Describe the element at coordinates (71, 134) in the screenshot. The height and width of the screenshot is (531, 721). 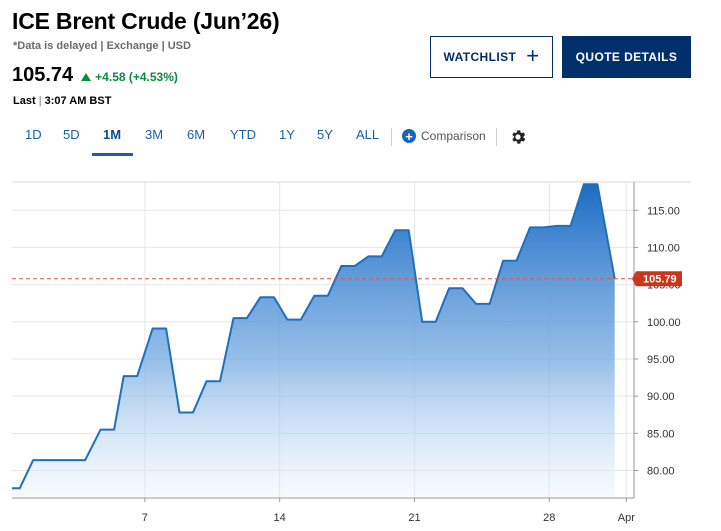
I see `tab-5d: 5D` at that location.